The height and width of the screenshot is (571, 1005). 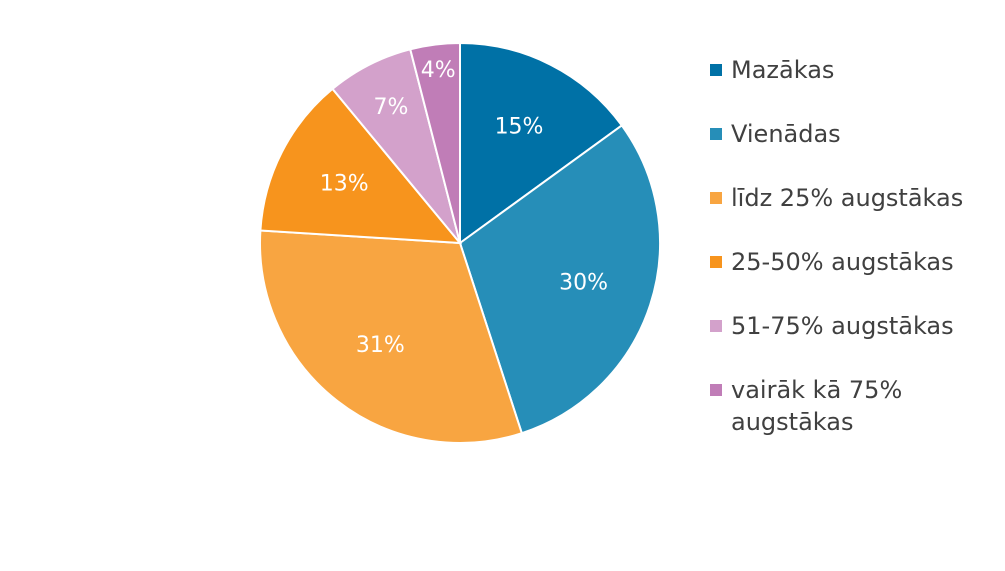 I want to click on pie-data-label-4: 13%, so click(x=344, y=183).